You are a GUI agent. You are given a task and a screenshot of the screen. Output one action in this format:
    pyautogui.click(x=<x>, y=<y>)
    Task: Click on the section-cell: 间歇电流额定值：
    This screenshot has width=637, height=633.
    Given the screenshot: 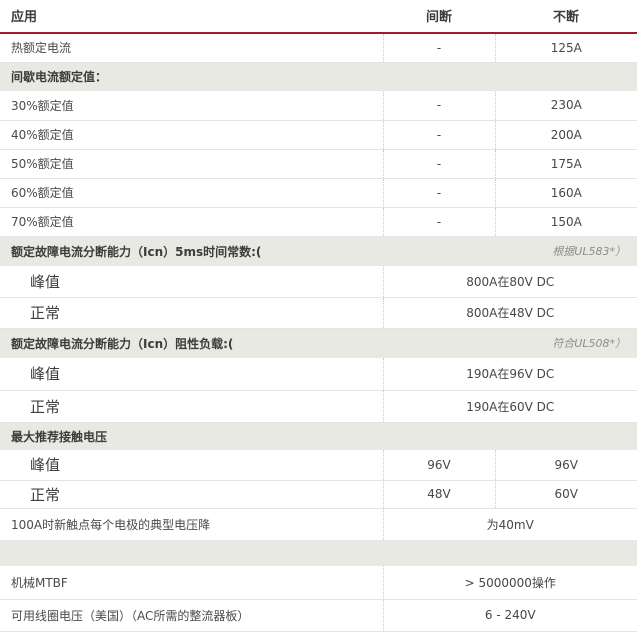 What is the action you would take?
    pyautogui.click(x=318, y=76)
    